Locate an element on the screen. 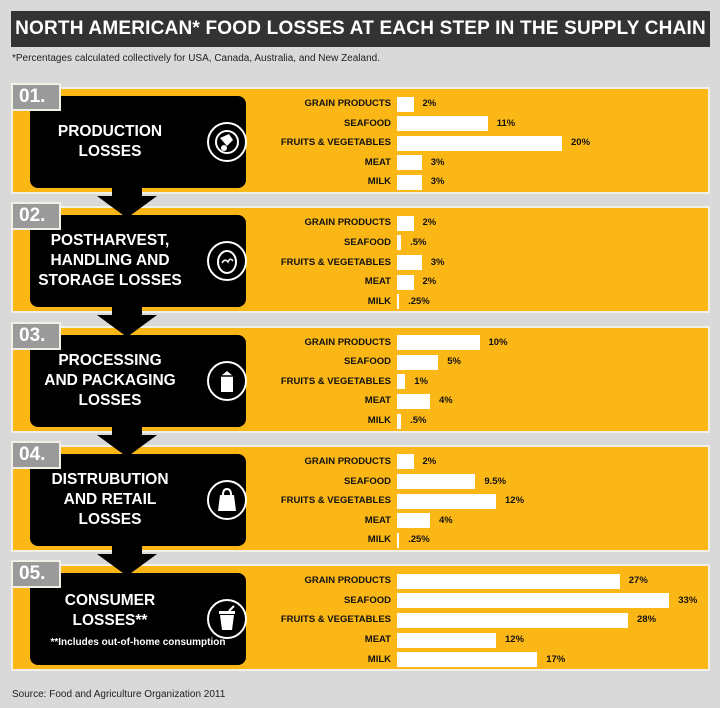 This screenshot has height=708, width=720. bar-value-label: 33% is located at coordinates (688, 600).